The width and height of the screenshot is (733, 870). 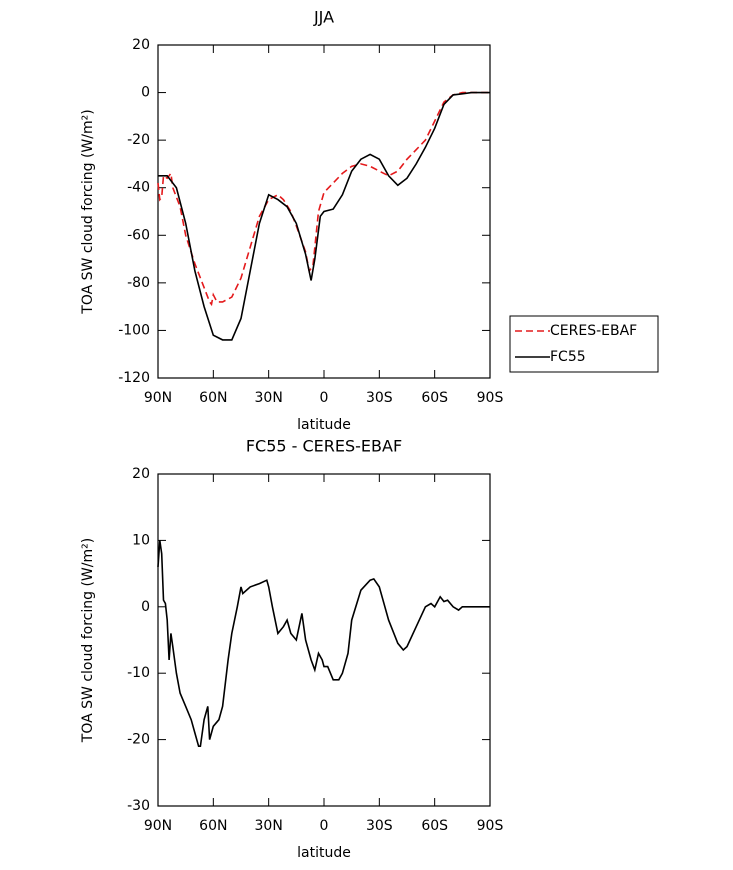 What do you see at coordinates (138, 806) in the screenshot?
I see `y-tick-label: -30` at bounding box center [138, 806].